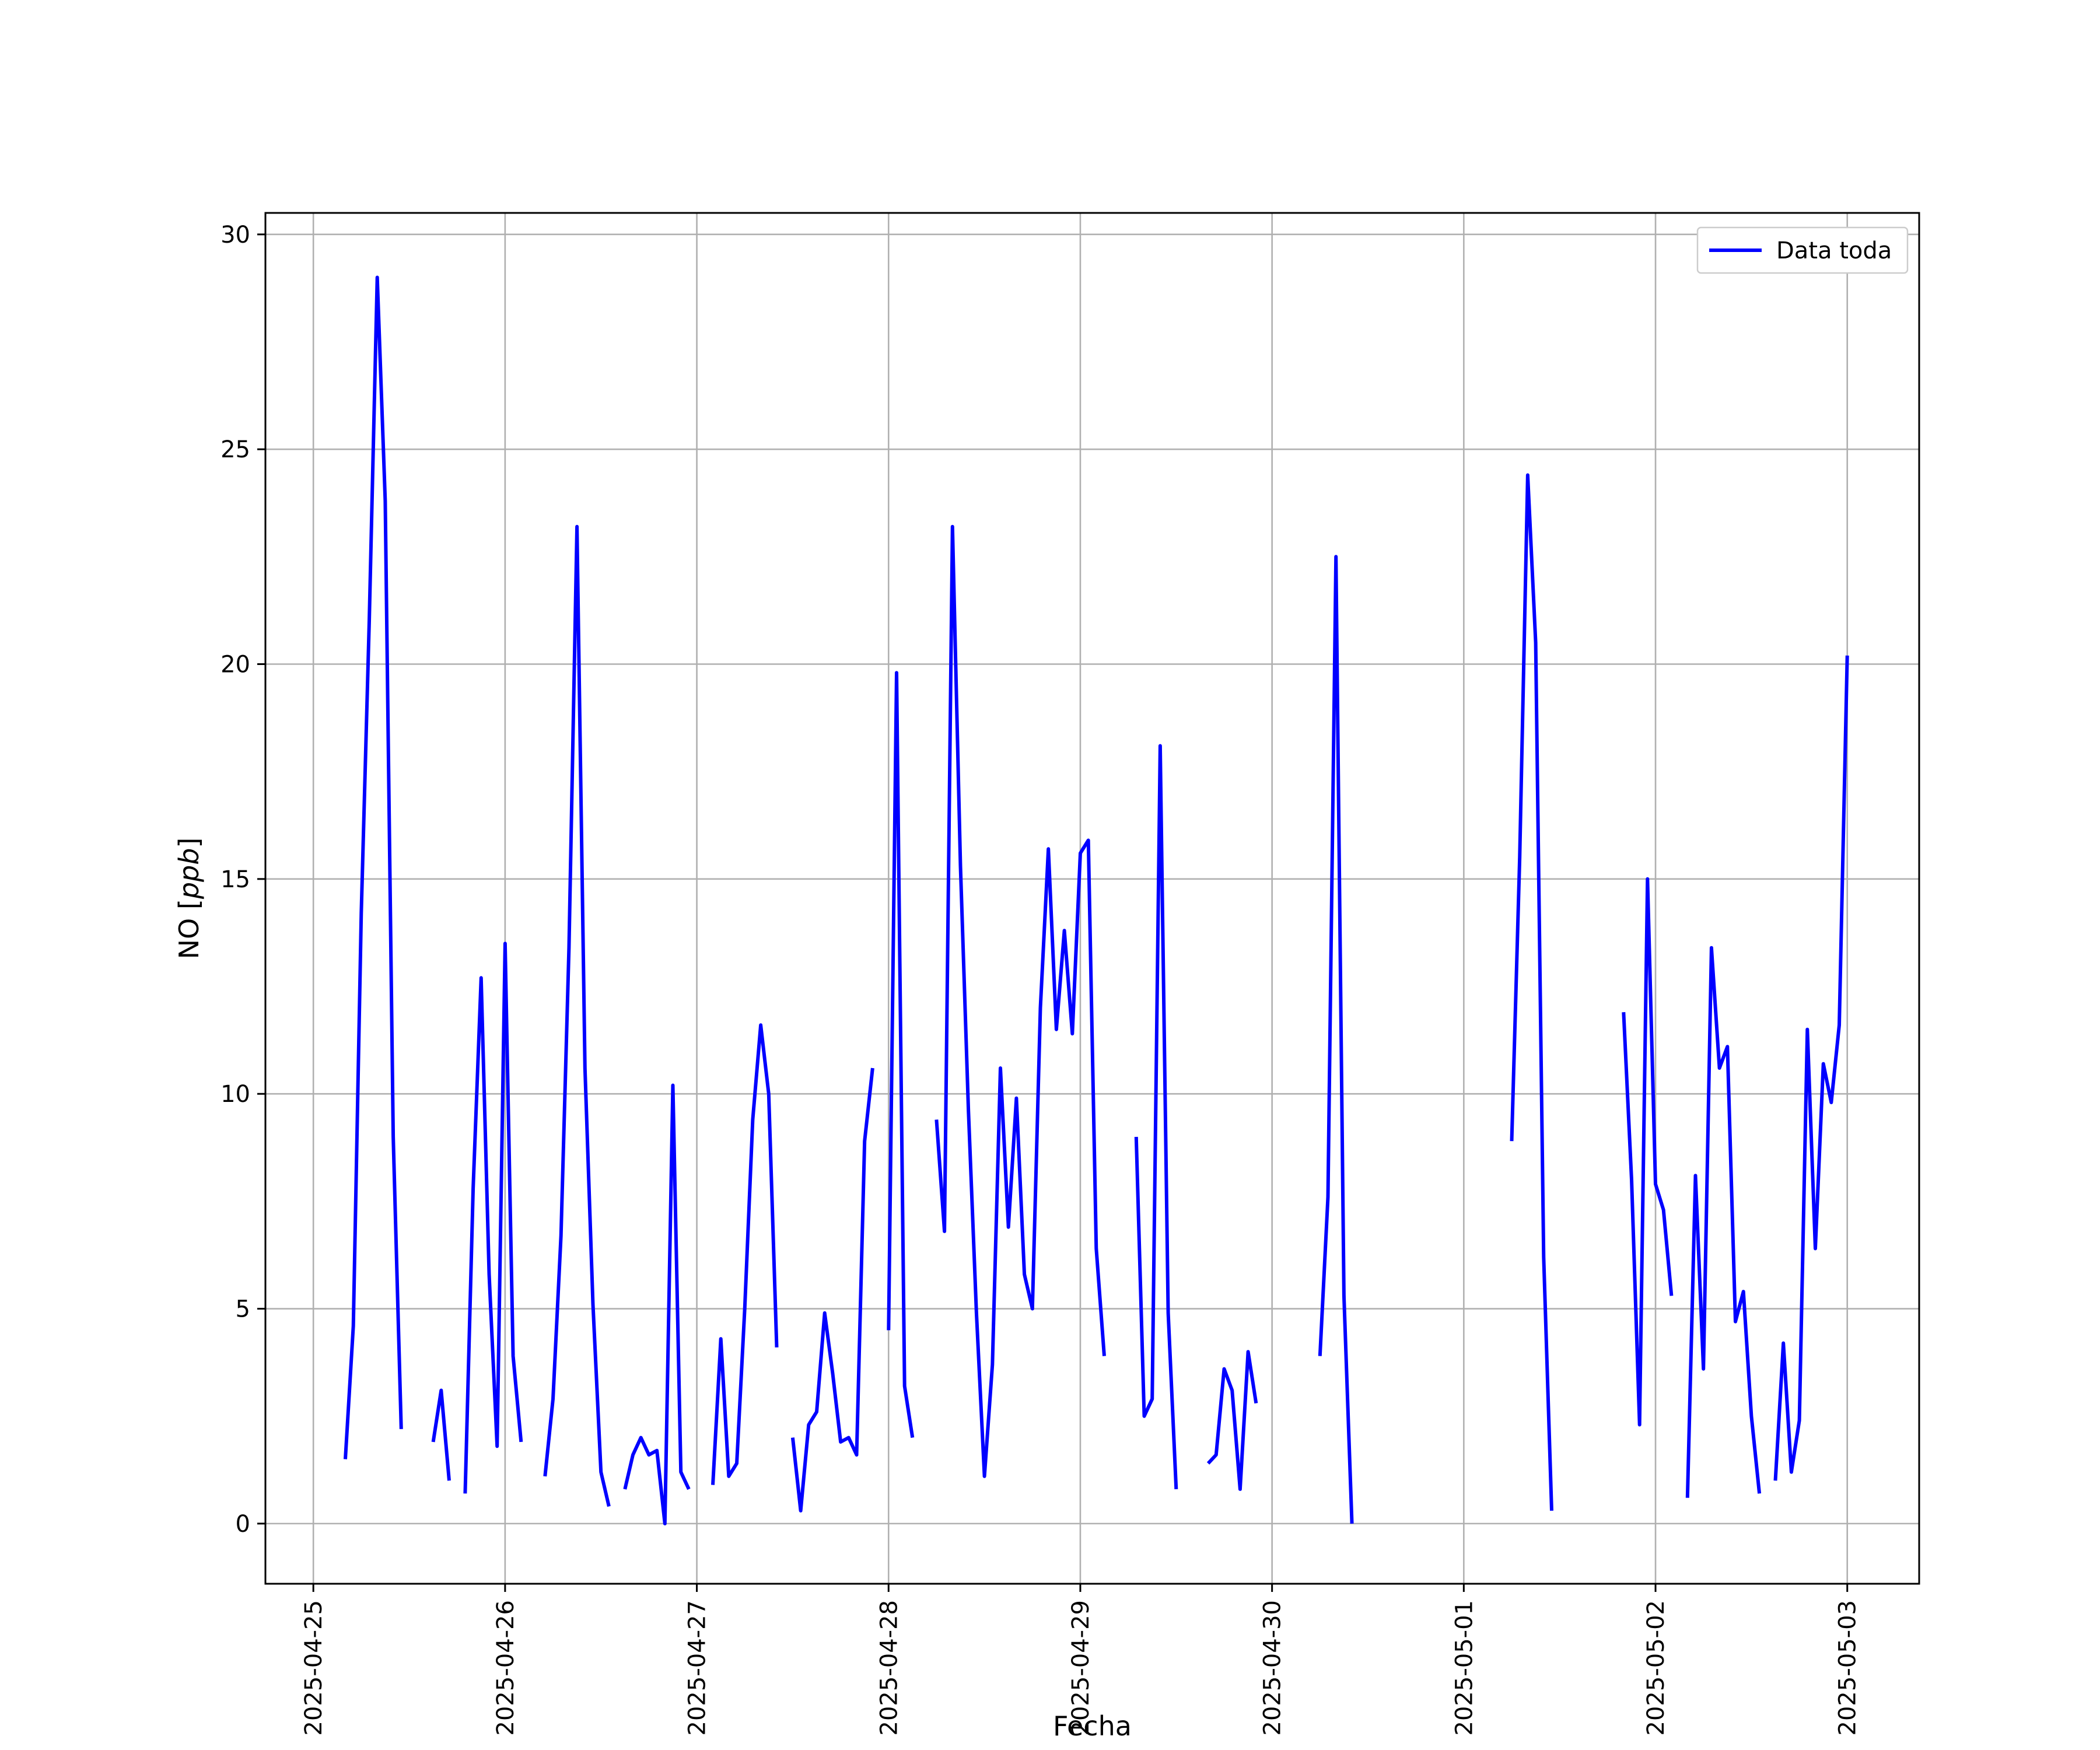 The width and height of the screenshot is (2100, 1750). I want to click on x-tick-label: 2025-04-27, so click(697, 1667).